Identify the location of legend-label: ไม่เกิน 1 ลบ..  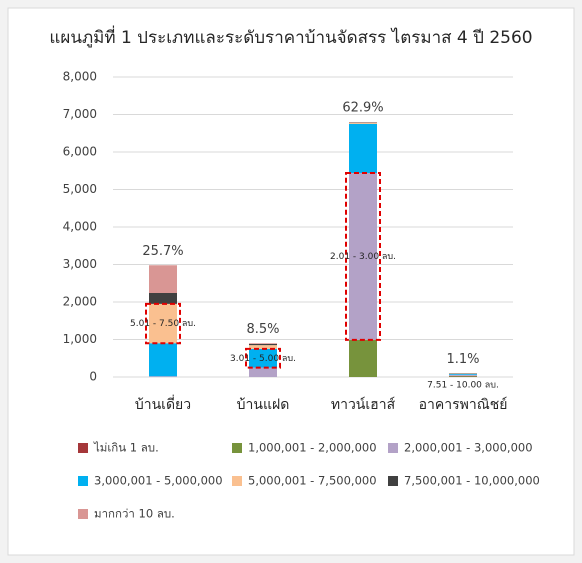
(126, 448).